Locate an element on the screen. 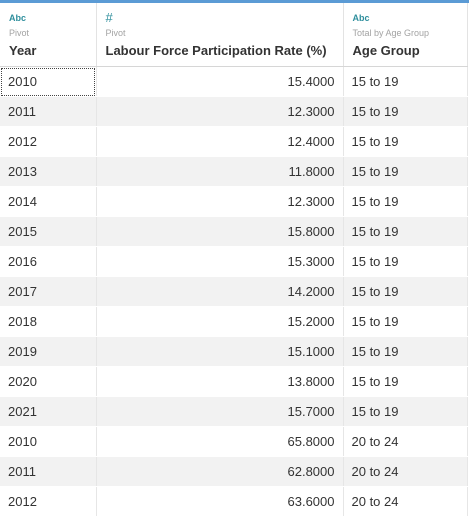 This screenshot has width=469, height=521. table-row: 2016 15.3000 15 to 19 is located at coordinates (234, 261).